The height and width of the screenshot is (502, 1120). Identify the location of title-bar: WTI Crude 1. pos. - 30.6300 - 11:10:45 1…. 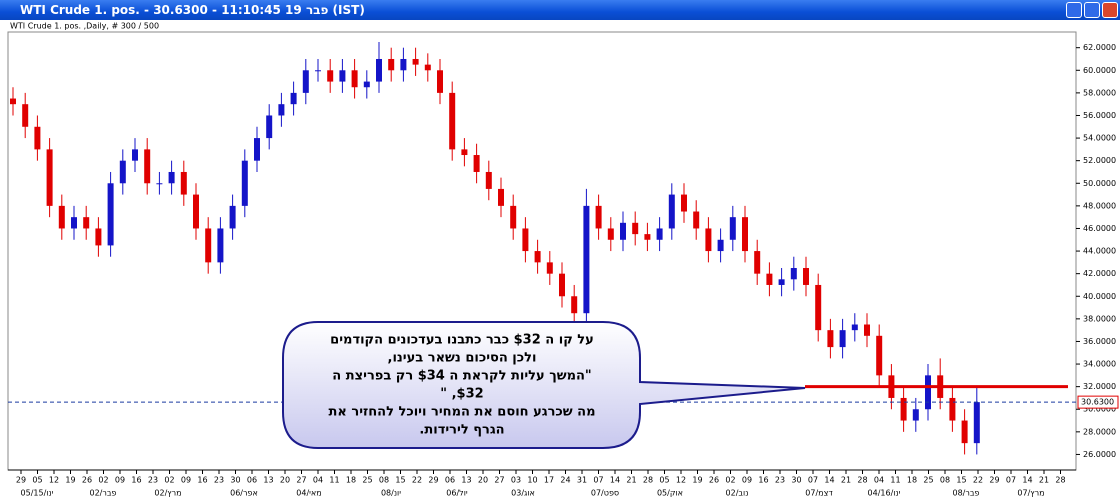
(560, 10).